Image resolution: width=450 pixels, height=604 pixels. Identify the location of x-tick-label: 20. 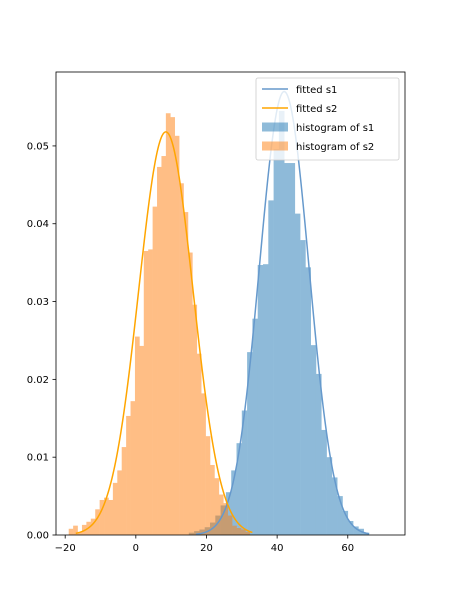
(206, 548).